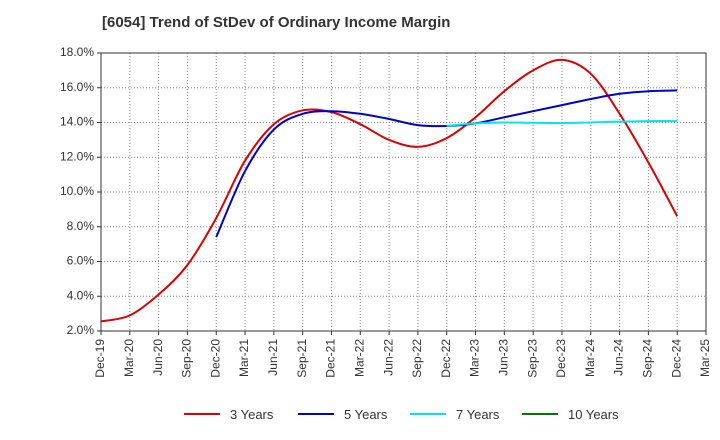 The image size is (720, 440). What do you see at coordinates (158, 357) in the screenshot?
I see `x-tick-label: Jun-20` at bounding box center [158, 357].